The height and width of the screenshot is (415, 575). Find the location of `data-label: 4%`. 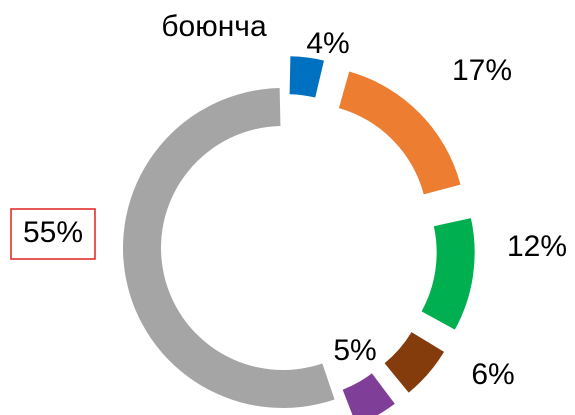

data-label: 4% is located at coordinates (327, 43).